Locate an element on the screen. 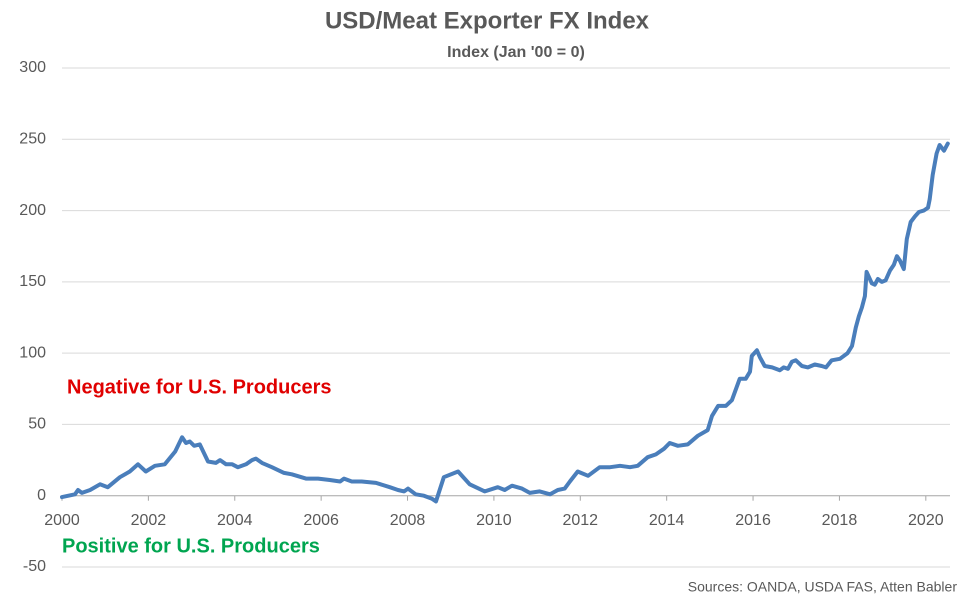 The height and width of the screenshot is (601, 975). y-tick-label: 100 is located at coordinates (32, 352).